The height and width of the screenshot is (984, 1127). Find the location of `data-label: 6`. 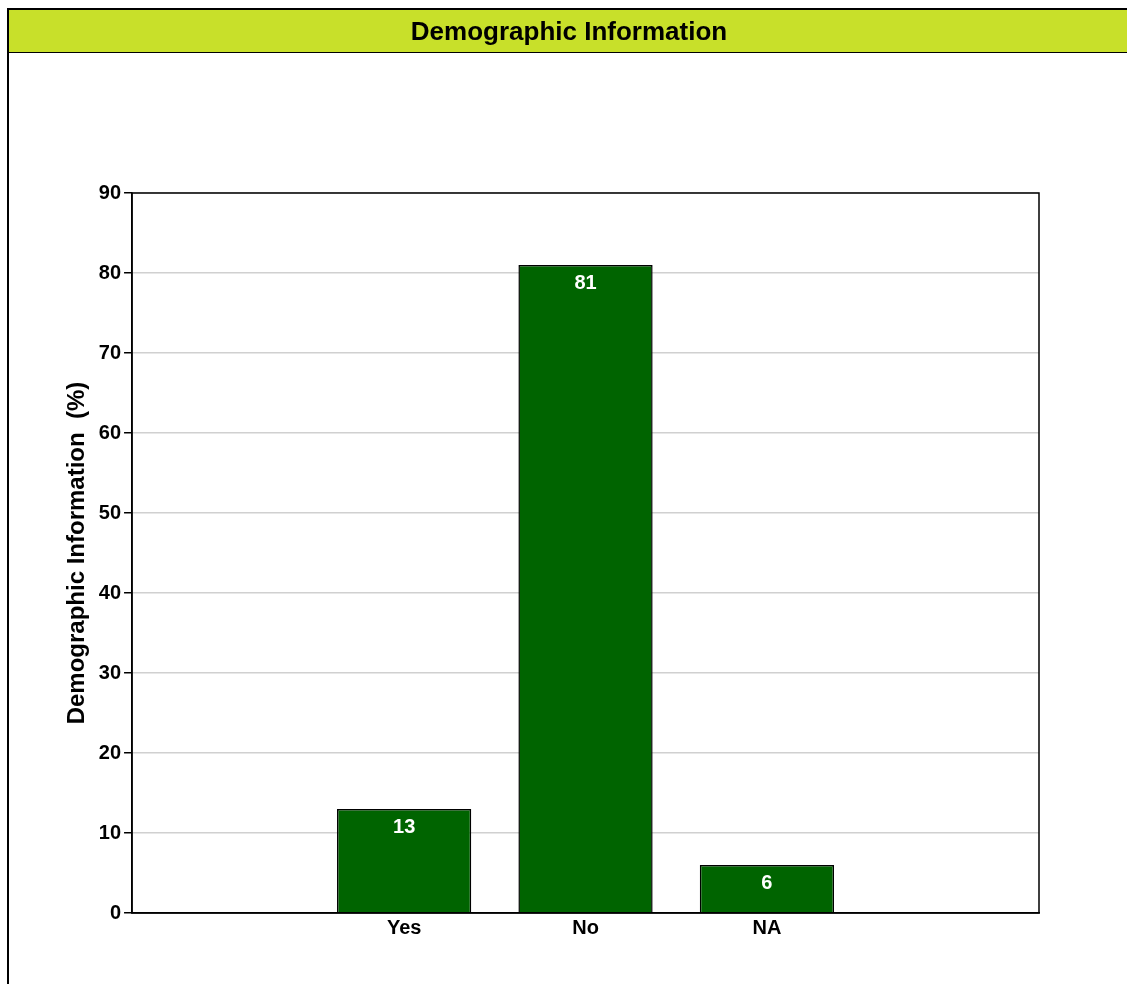

data-label: 6 is located at coordinates (767, 881).